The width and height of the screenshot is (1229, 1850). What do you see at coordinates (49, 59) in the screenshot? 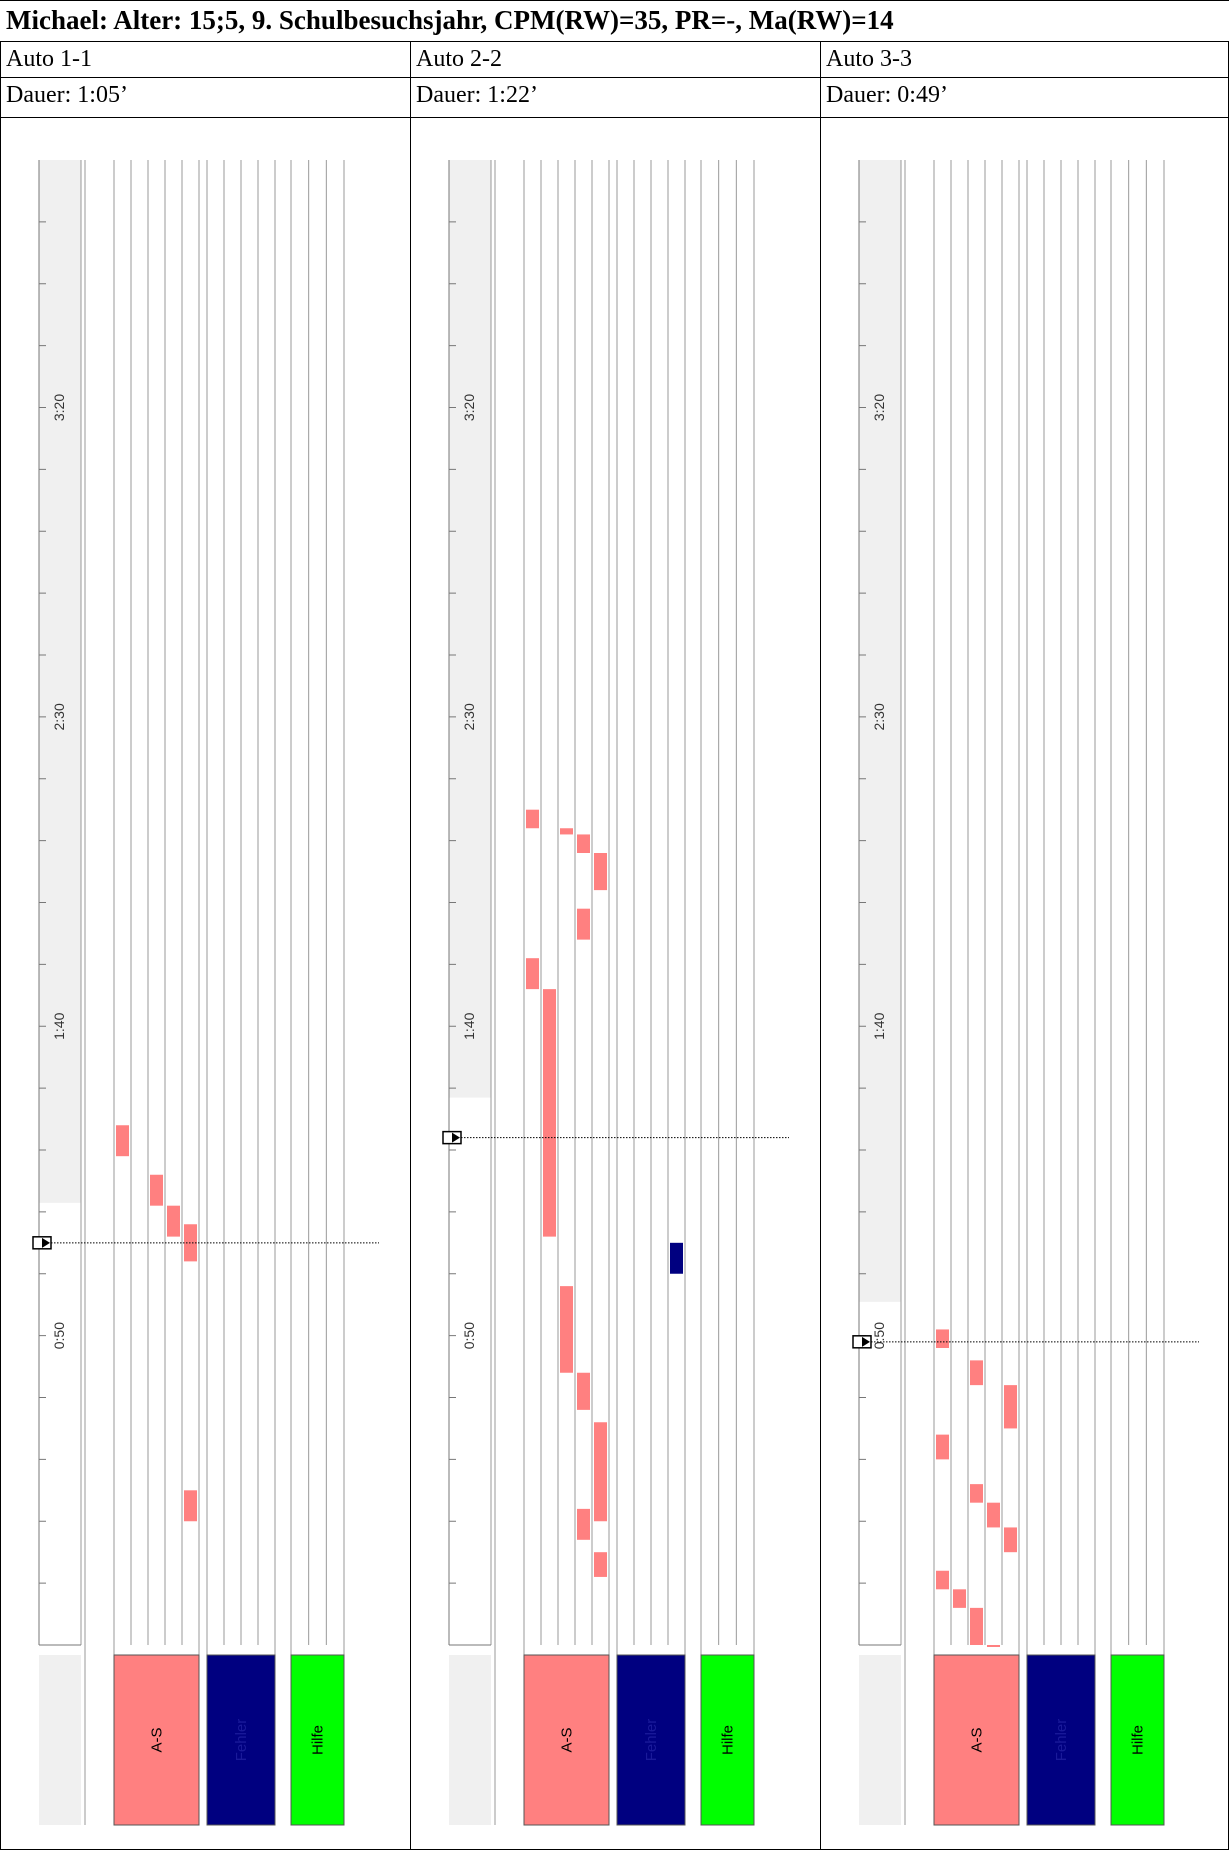
I see `panel-1-label: Auto 1-1` at bounding box center [49, 59].